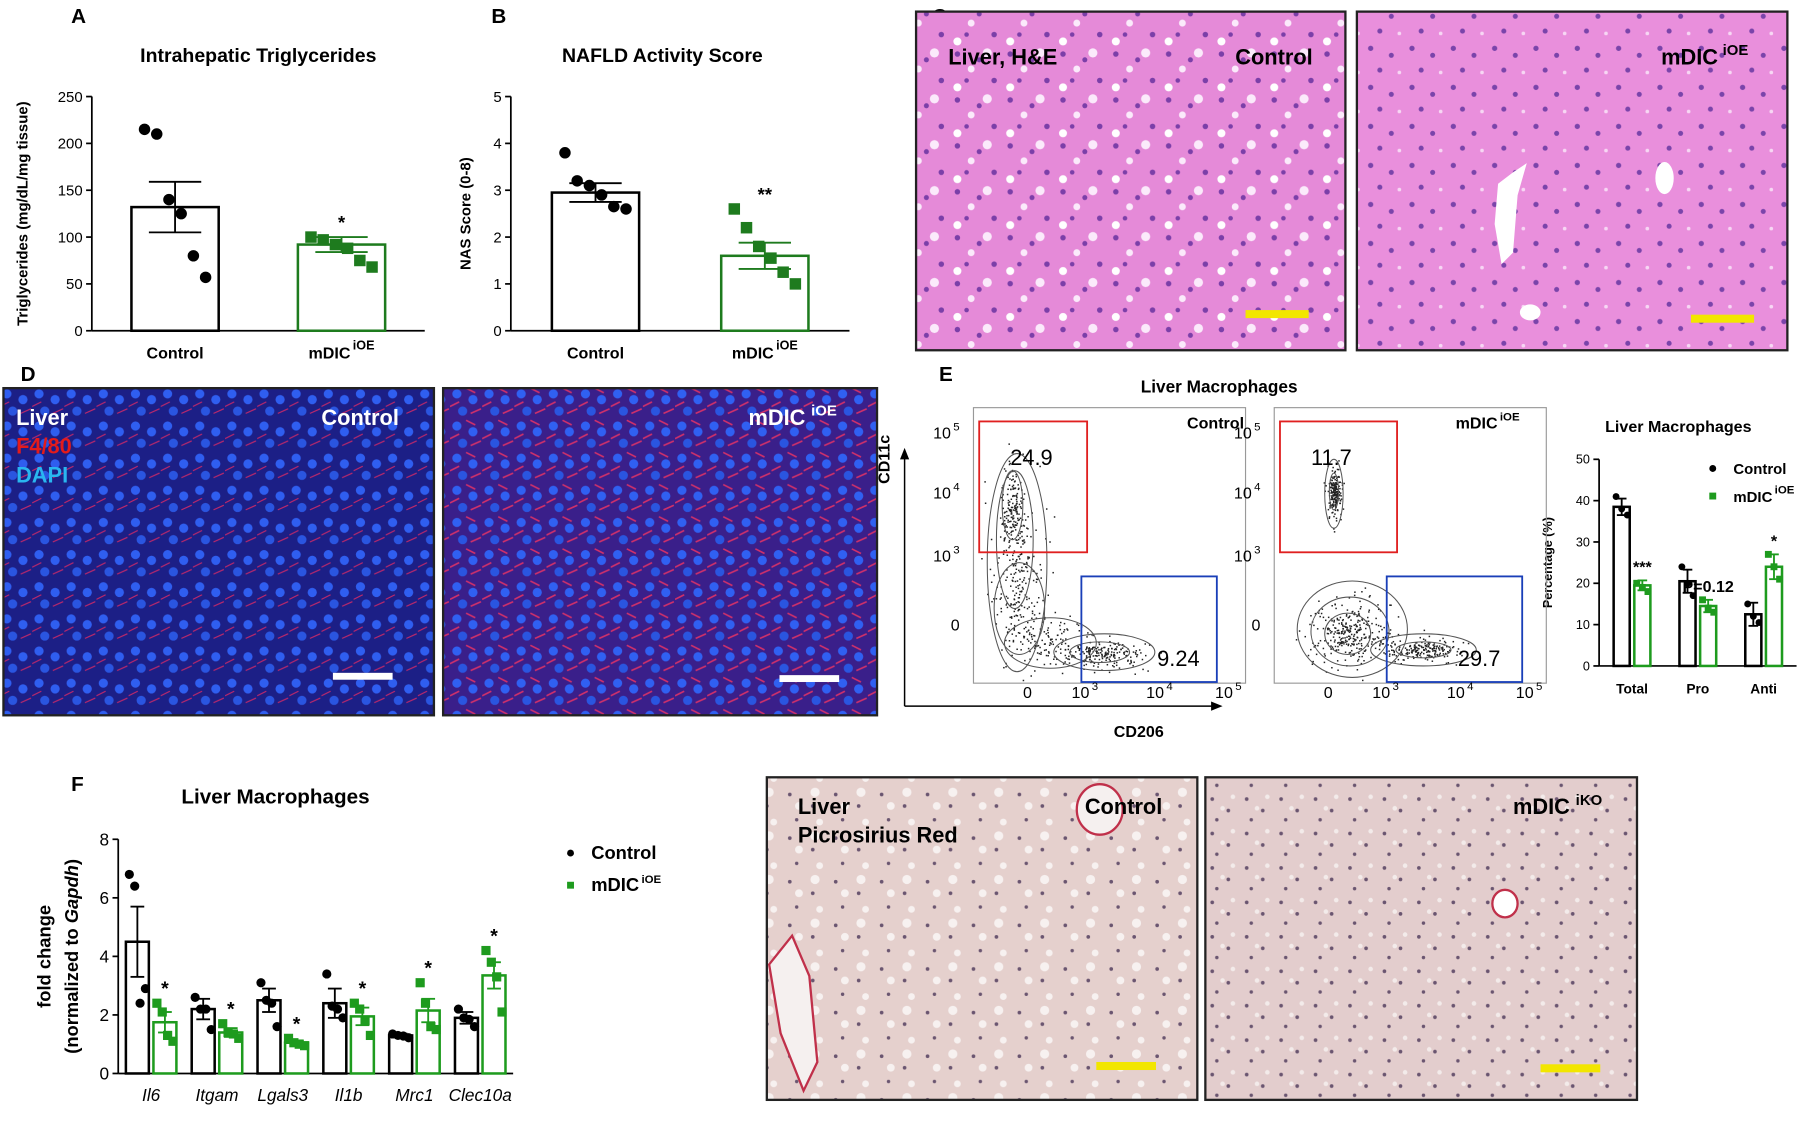 This screenshot has width=1800, height=1131. What do you see at coordinates (1247, 432) in the screenshot?
I see `y-tick-label: 10 5` at bounding box center [1247, 432].